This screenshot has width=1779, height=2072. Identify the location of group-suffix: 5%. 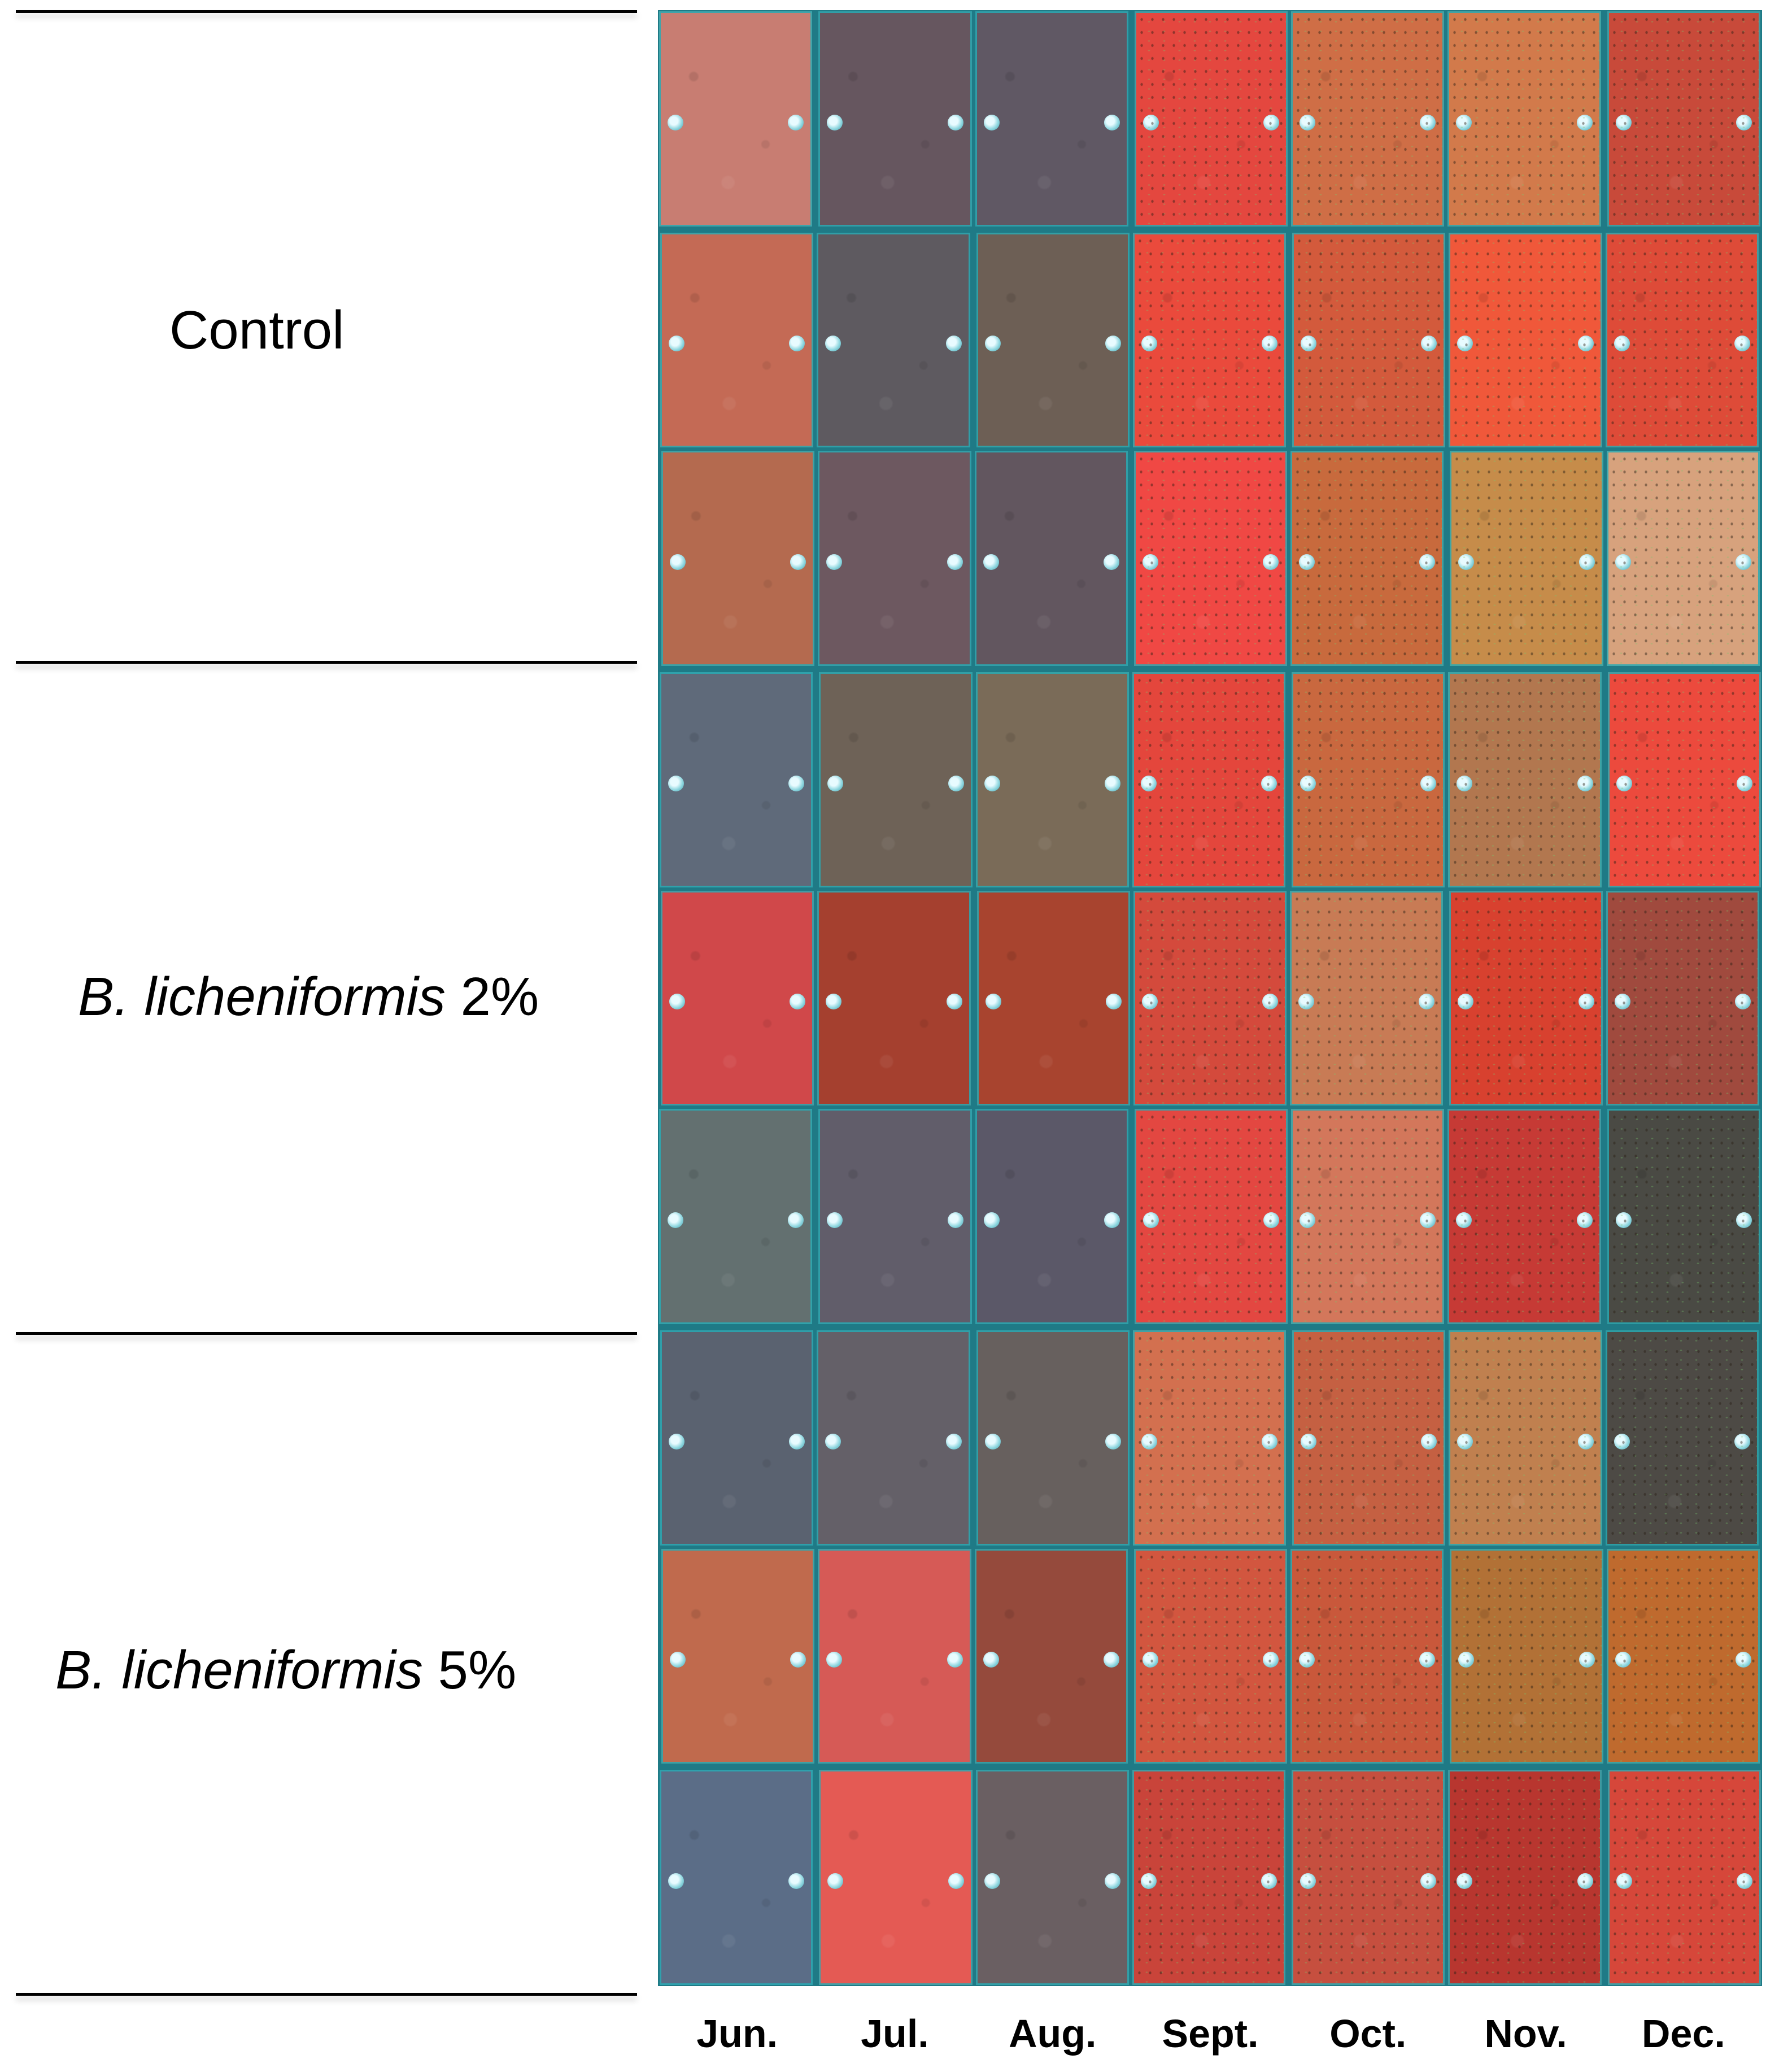
(478, 1670).